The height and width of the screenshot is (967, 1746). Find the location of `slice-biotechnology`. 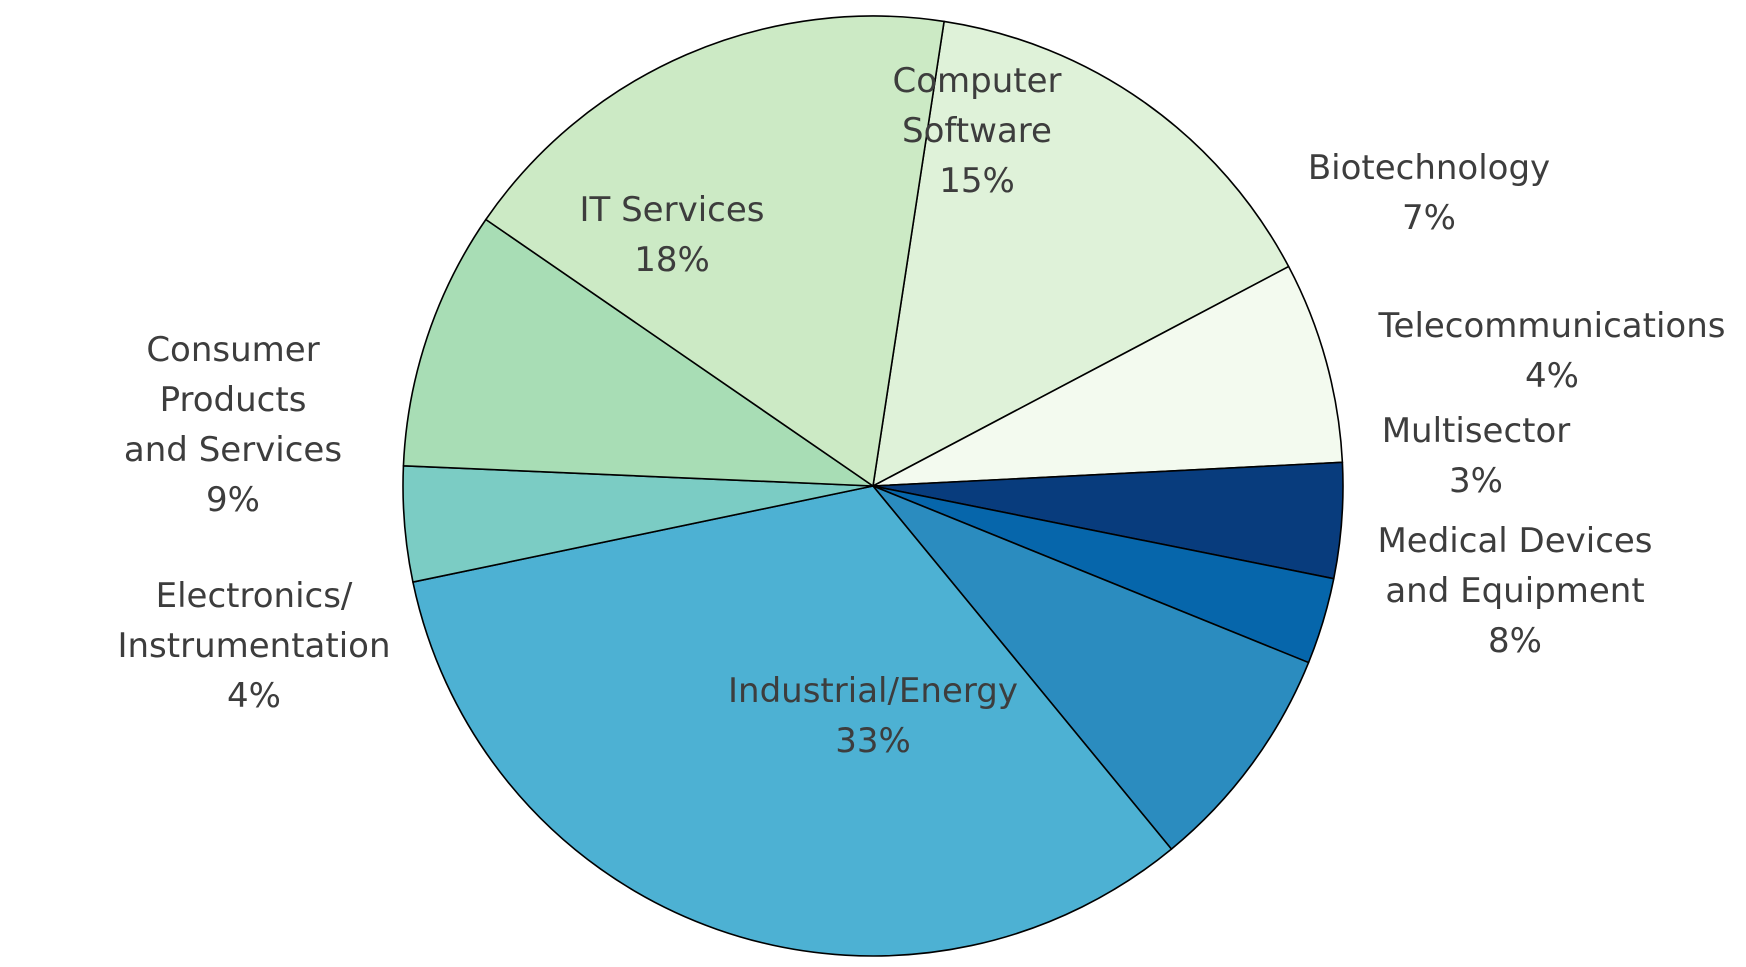

slice-biotechnology is located at coordinates (1108, 376).